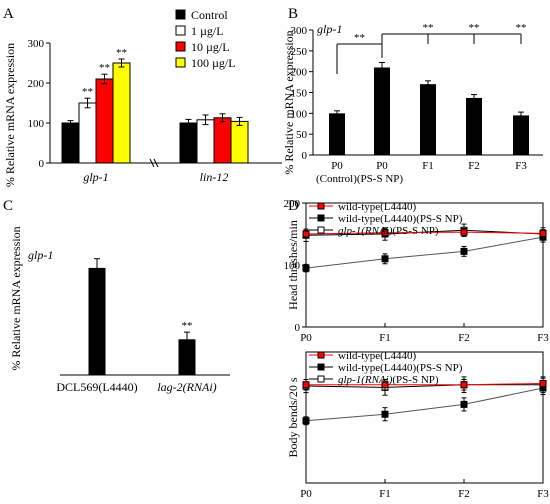 This screenshot has width=550, height=504. What do you see at coordinates (214, 177) in the screenshot?
I see `group-label: lin-12` at bounding box center [214, 177].